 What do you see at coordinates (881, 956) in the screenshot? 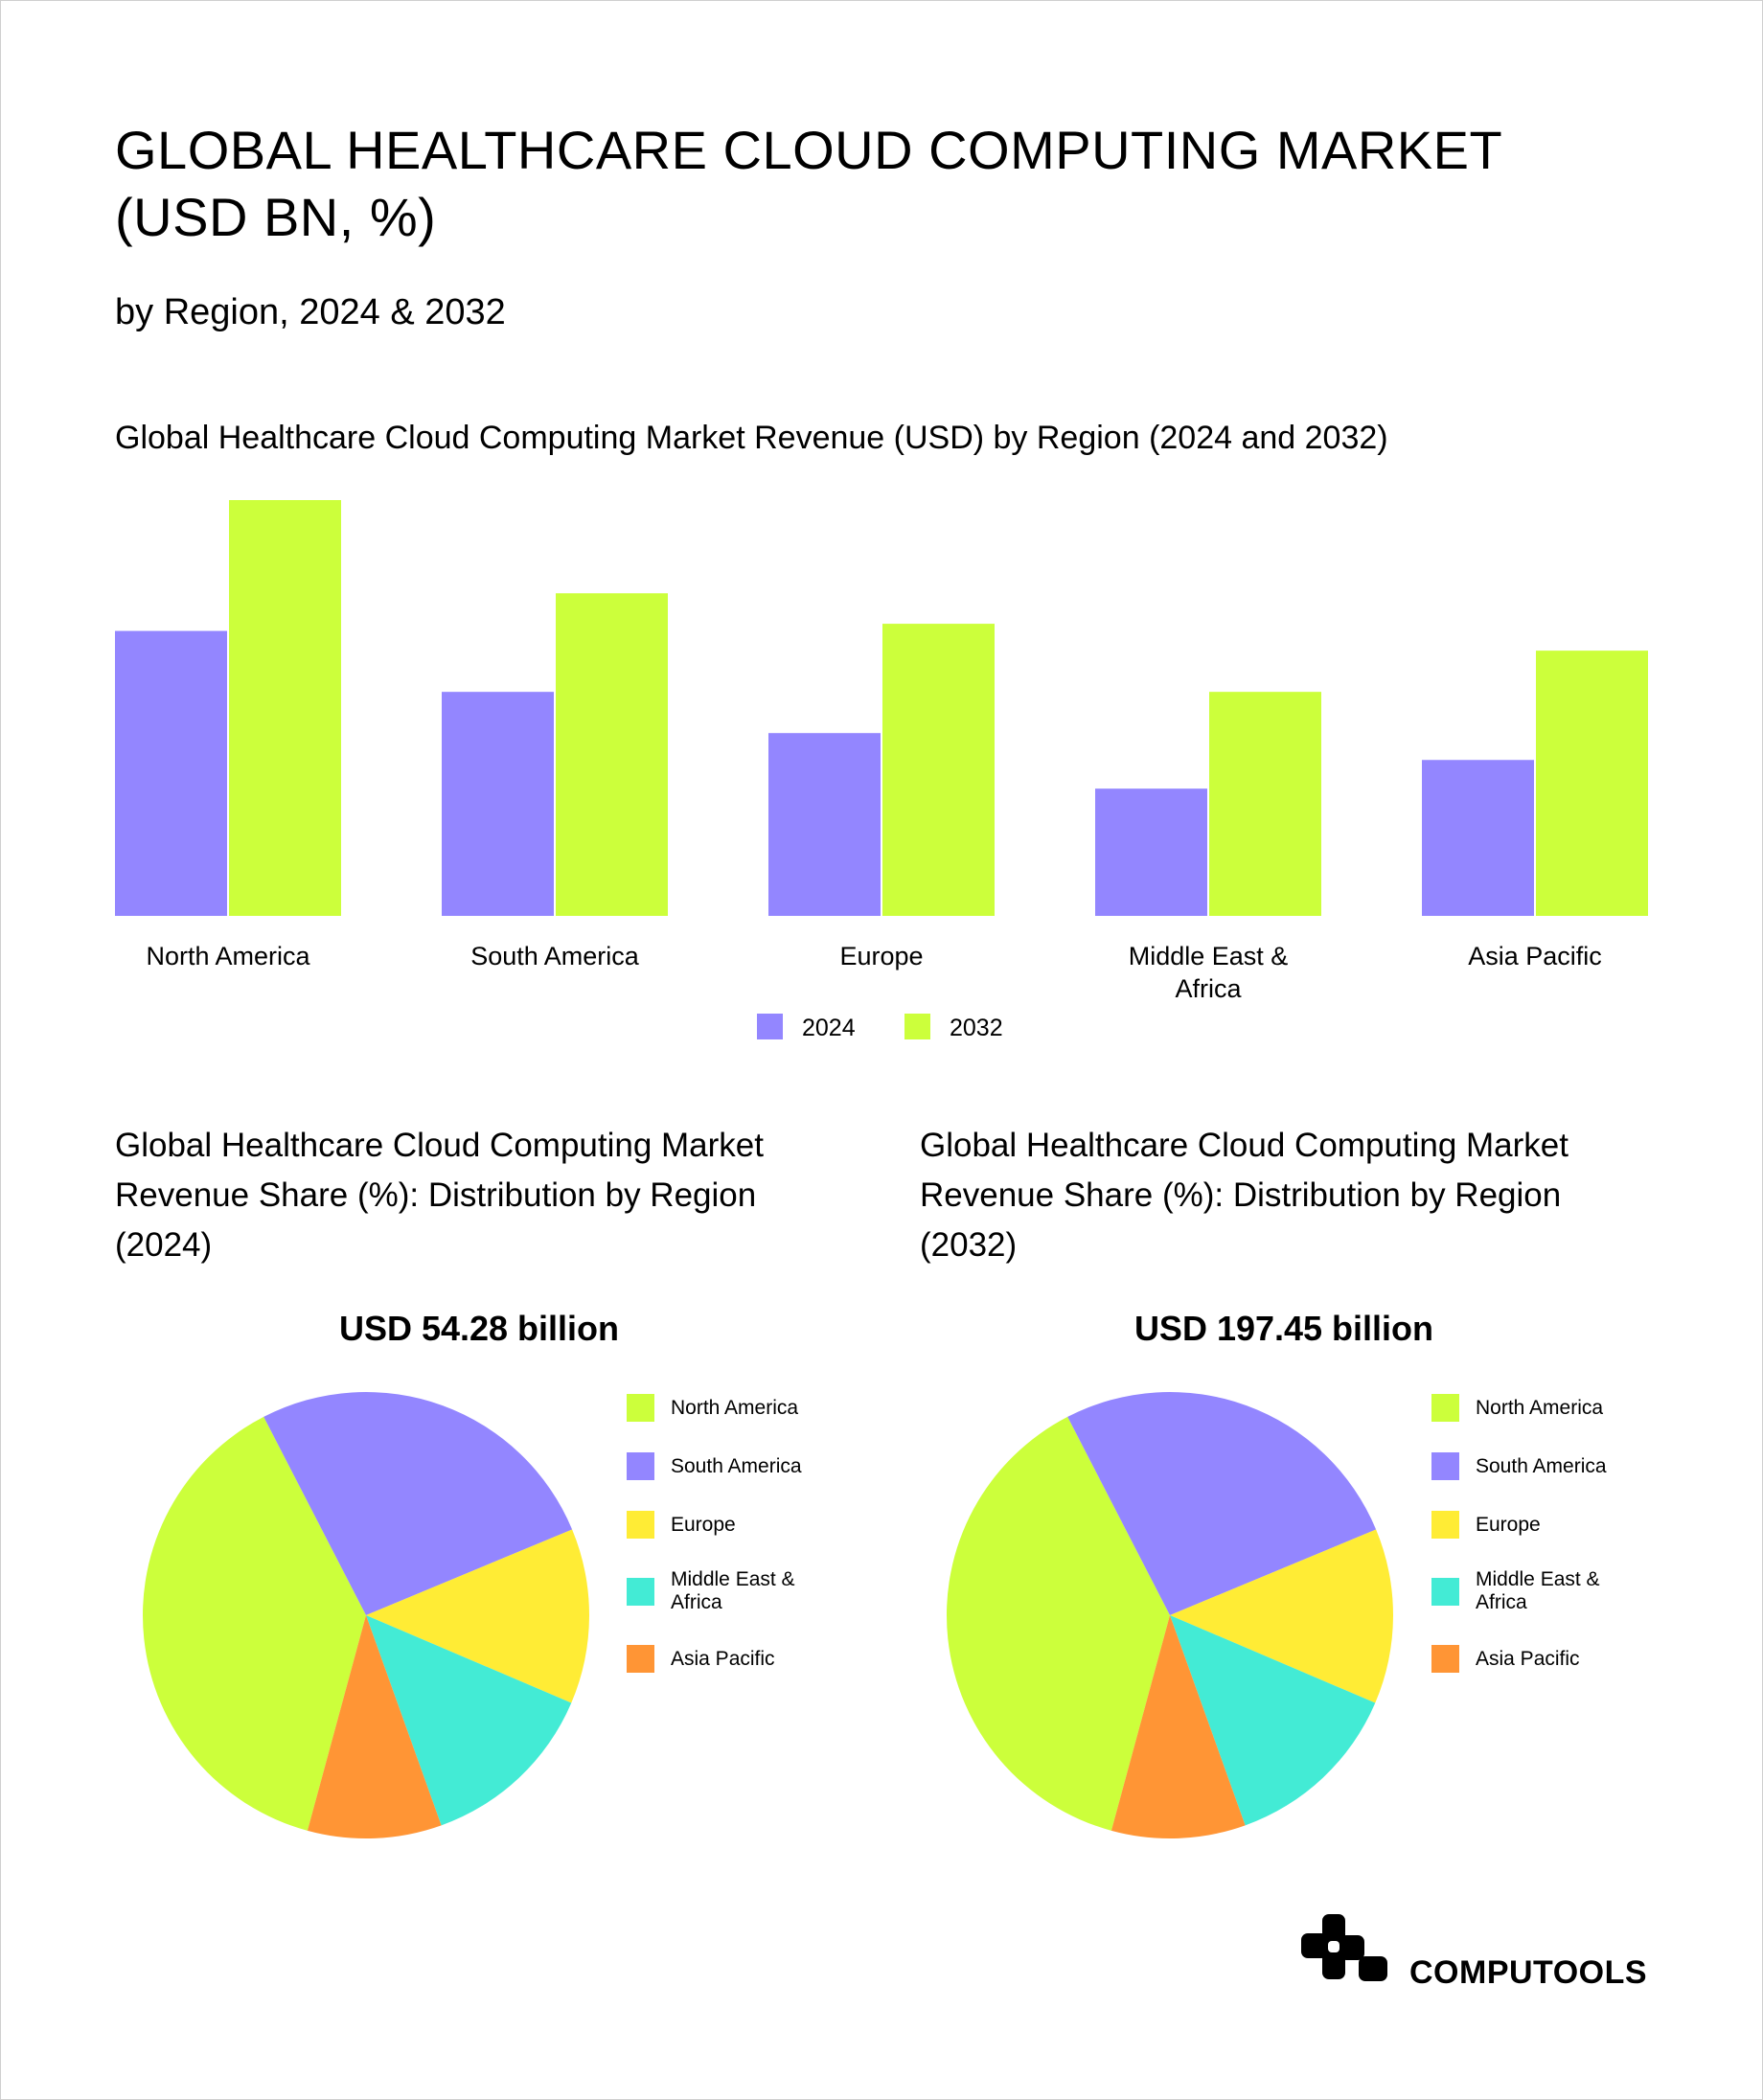
I see `category-label: Europe` at bounding box center [881, 956].